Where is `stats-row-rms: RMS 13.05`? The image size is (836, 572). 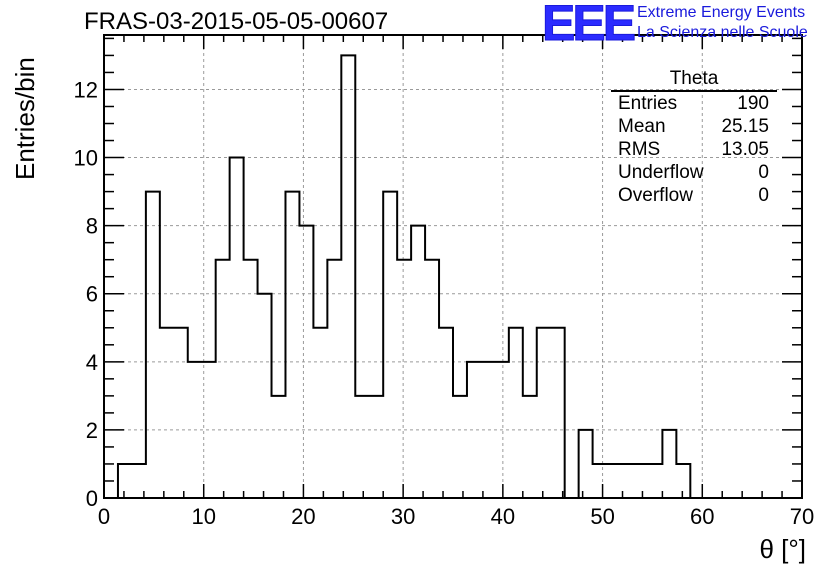
stats-row-rms: RMS 13.05 is located at coordinates (694, 149).